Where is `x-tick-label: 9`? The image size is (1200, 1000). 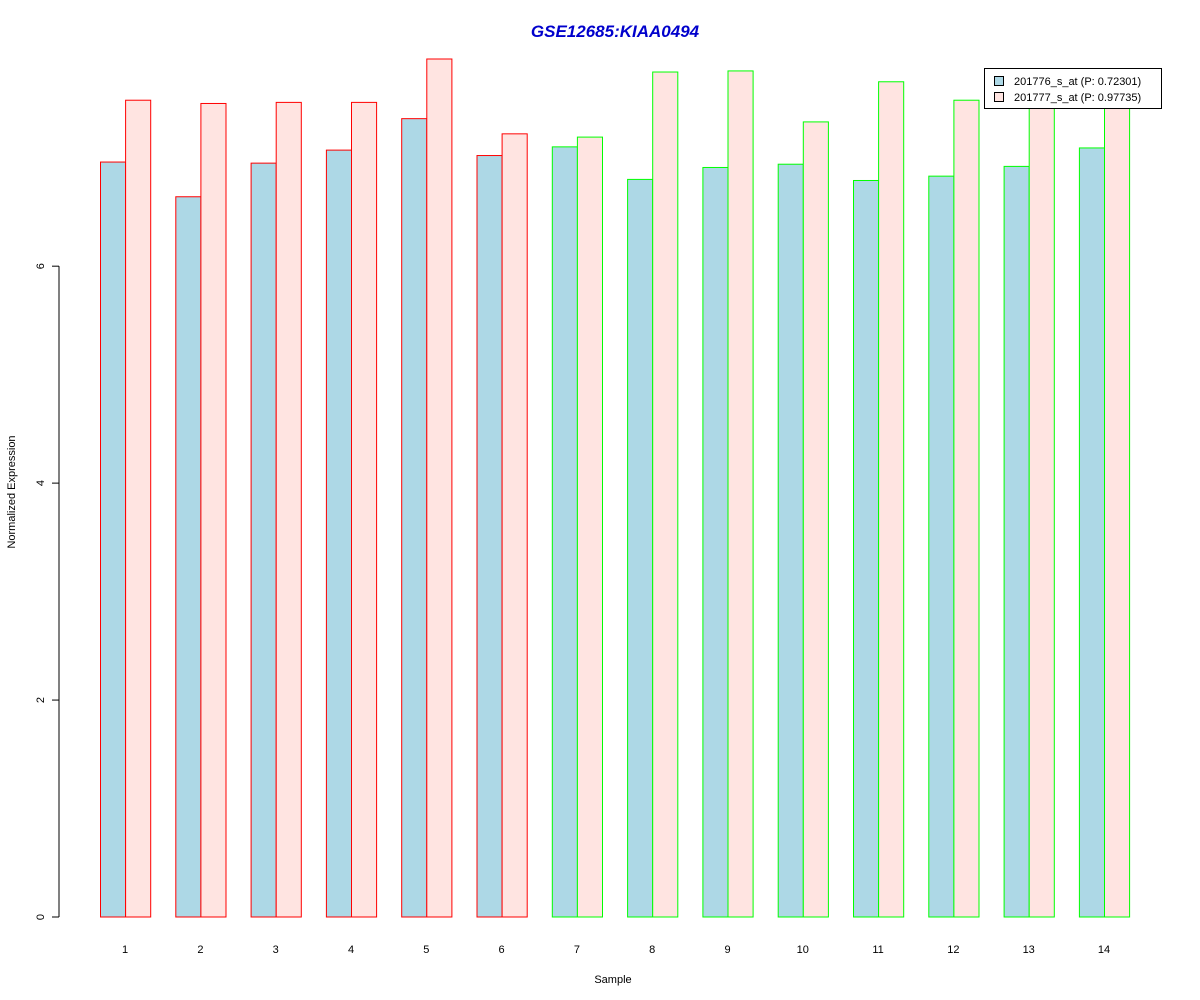
x-tick-label: 9 is located at coordinates (727, 950).